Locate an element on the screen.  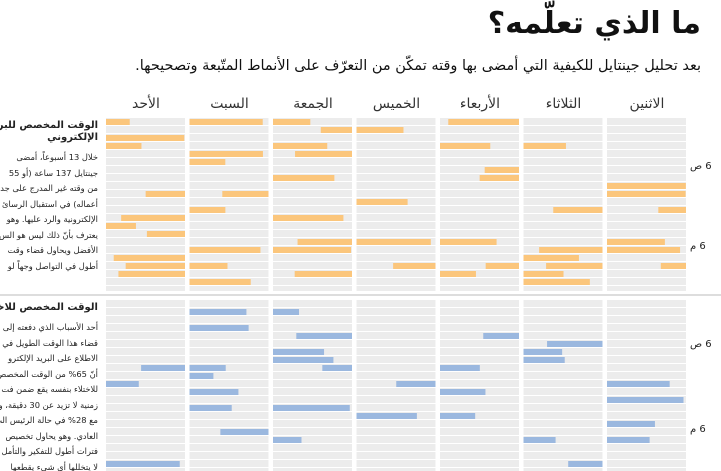
side-text: لا يتخللها أي شيء يقطعها is located at coordinates (54, 466).